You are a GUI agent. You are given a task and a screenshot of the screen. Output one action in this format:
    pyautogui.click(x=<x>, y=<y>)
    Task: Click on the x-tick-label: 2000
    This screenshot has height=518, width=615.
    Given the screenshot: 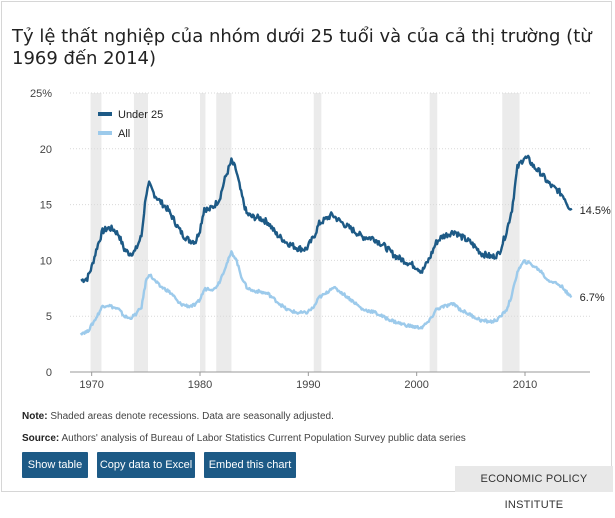 What is the action you would take?
    pyautogui.click(x=416, y=385)
    